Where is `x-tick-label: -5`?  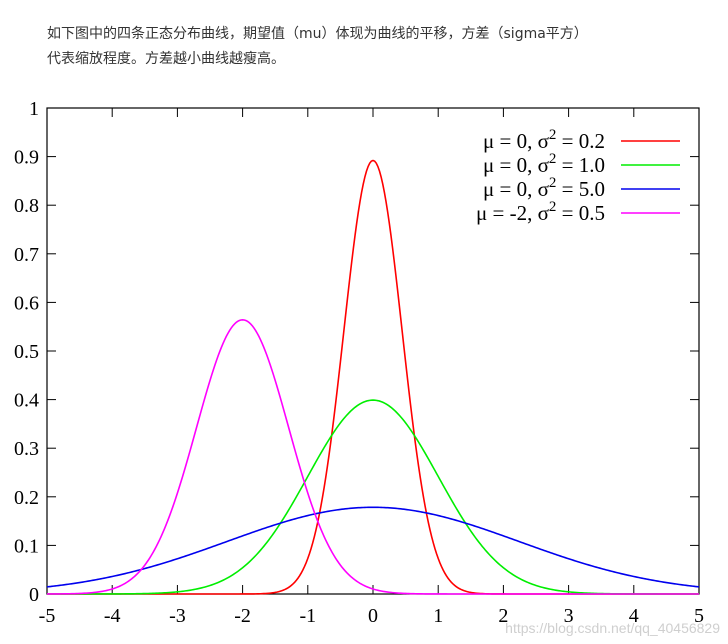
x-tick-label: -5 is located at coordinates (47, 616).